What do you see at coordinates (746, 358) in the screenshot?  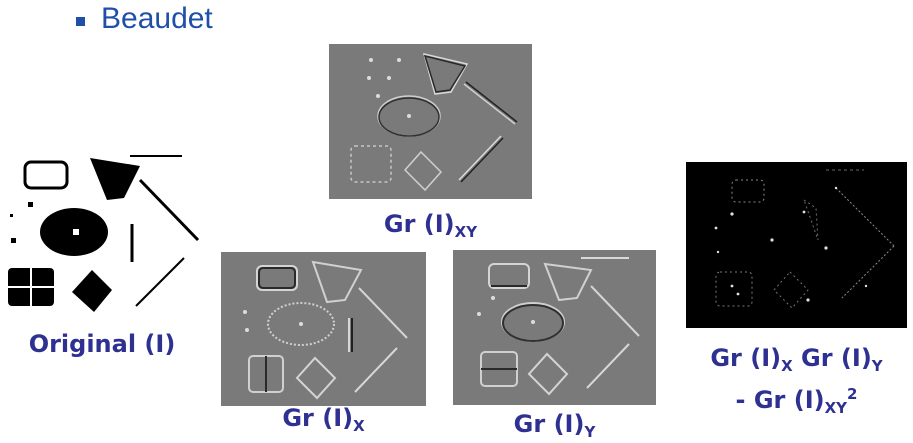 I see `caption-result-part1: Gr (I)` at bounding box center [746, 358].